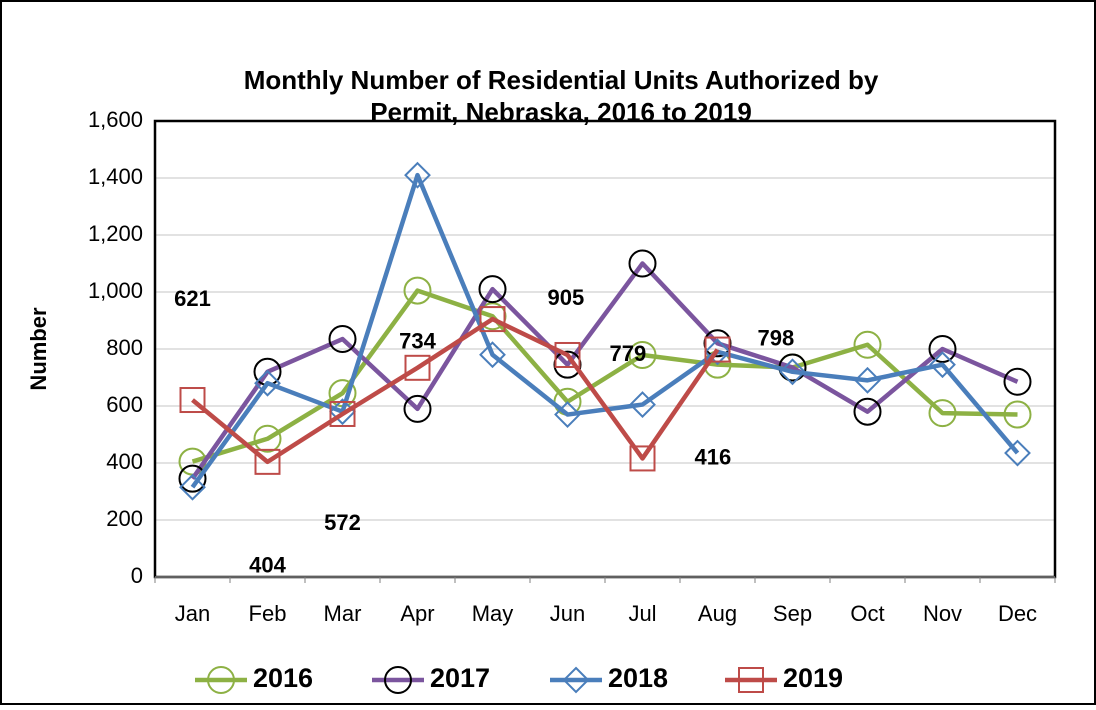 The width and height of the screenshot is (1096, 710). What do you see at coordinates (343, 613) in the screenshot?
I see `x-tick-label: Mar` at bounding box center [343, 613].